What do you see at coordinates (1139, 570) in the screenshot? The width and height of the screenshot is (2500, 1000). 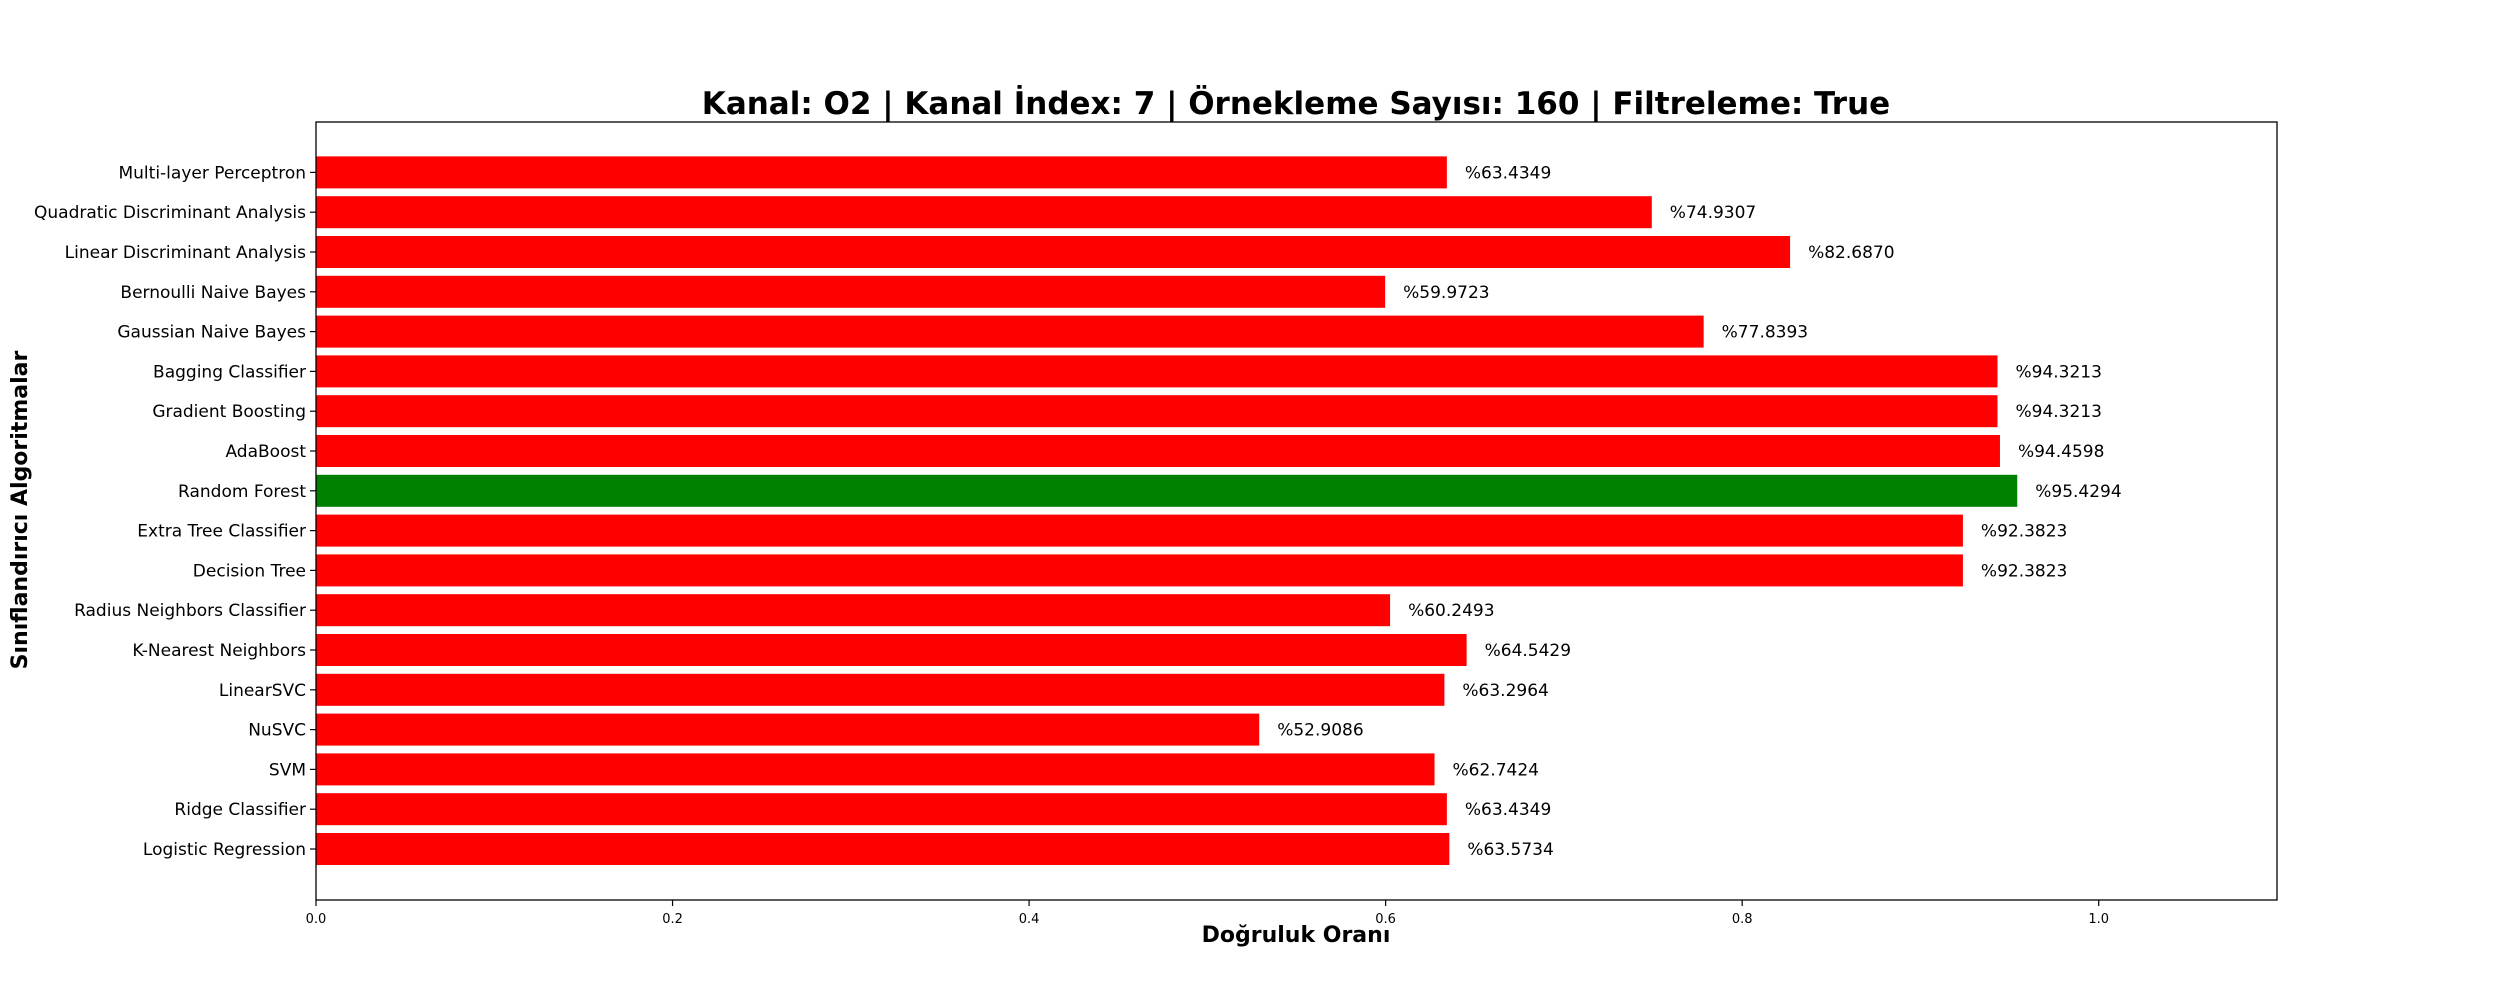 I see `bar-decision-tree` at bounding box center [1139, 570].